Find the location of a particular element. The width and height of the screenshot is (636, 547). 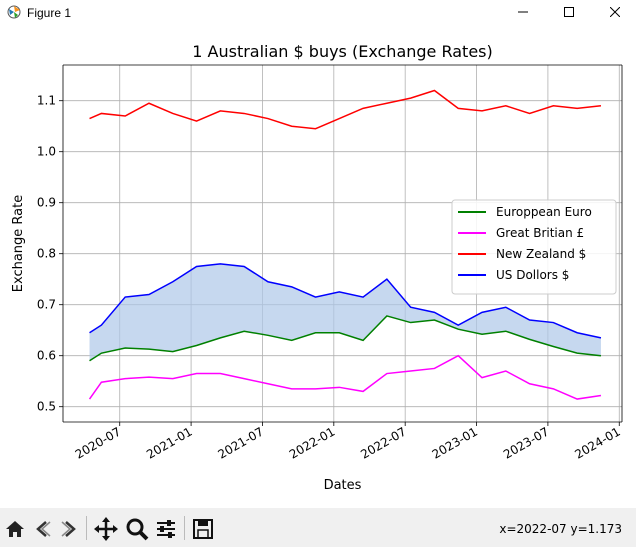

y-tick-label: 0.6 is located at coordinates (46, 356).